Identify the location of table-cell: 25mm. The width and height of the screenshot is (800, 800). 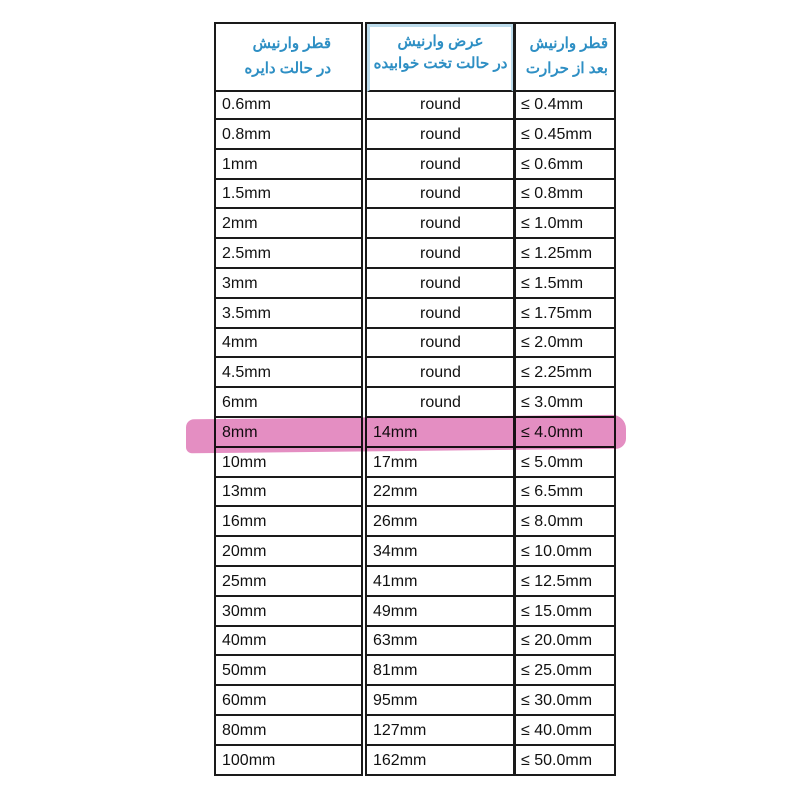
(288, 582).